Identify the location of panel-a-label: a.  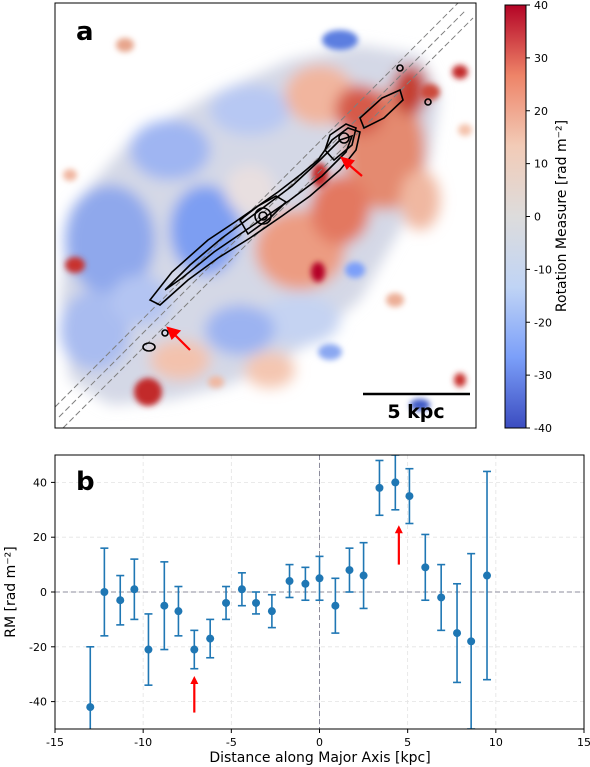
(85, 32).